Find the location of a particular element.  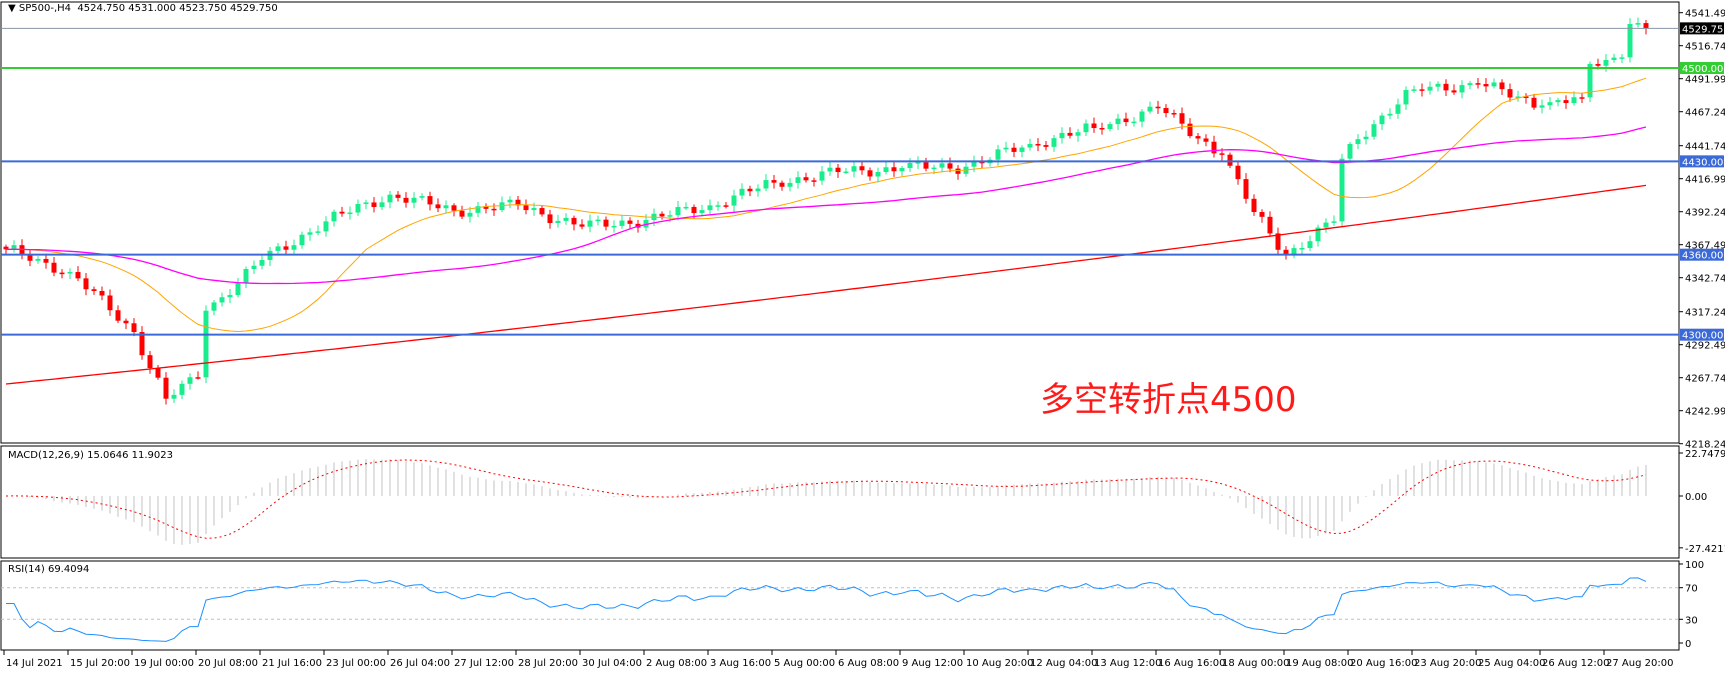

x-tick-label: 23 Aug 20:00 is located at coordinates (1447, 663).